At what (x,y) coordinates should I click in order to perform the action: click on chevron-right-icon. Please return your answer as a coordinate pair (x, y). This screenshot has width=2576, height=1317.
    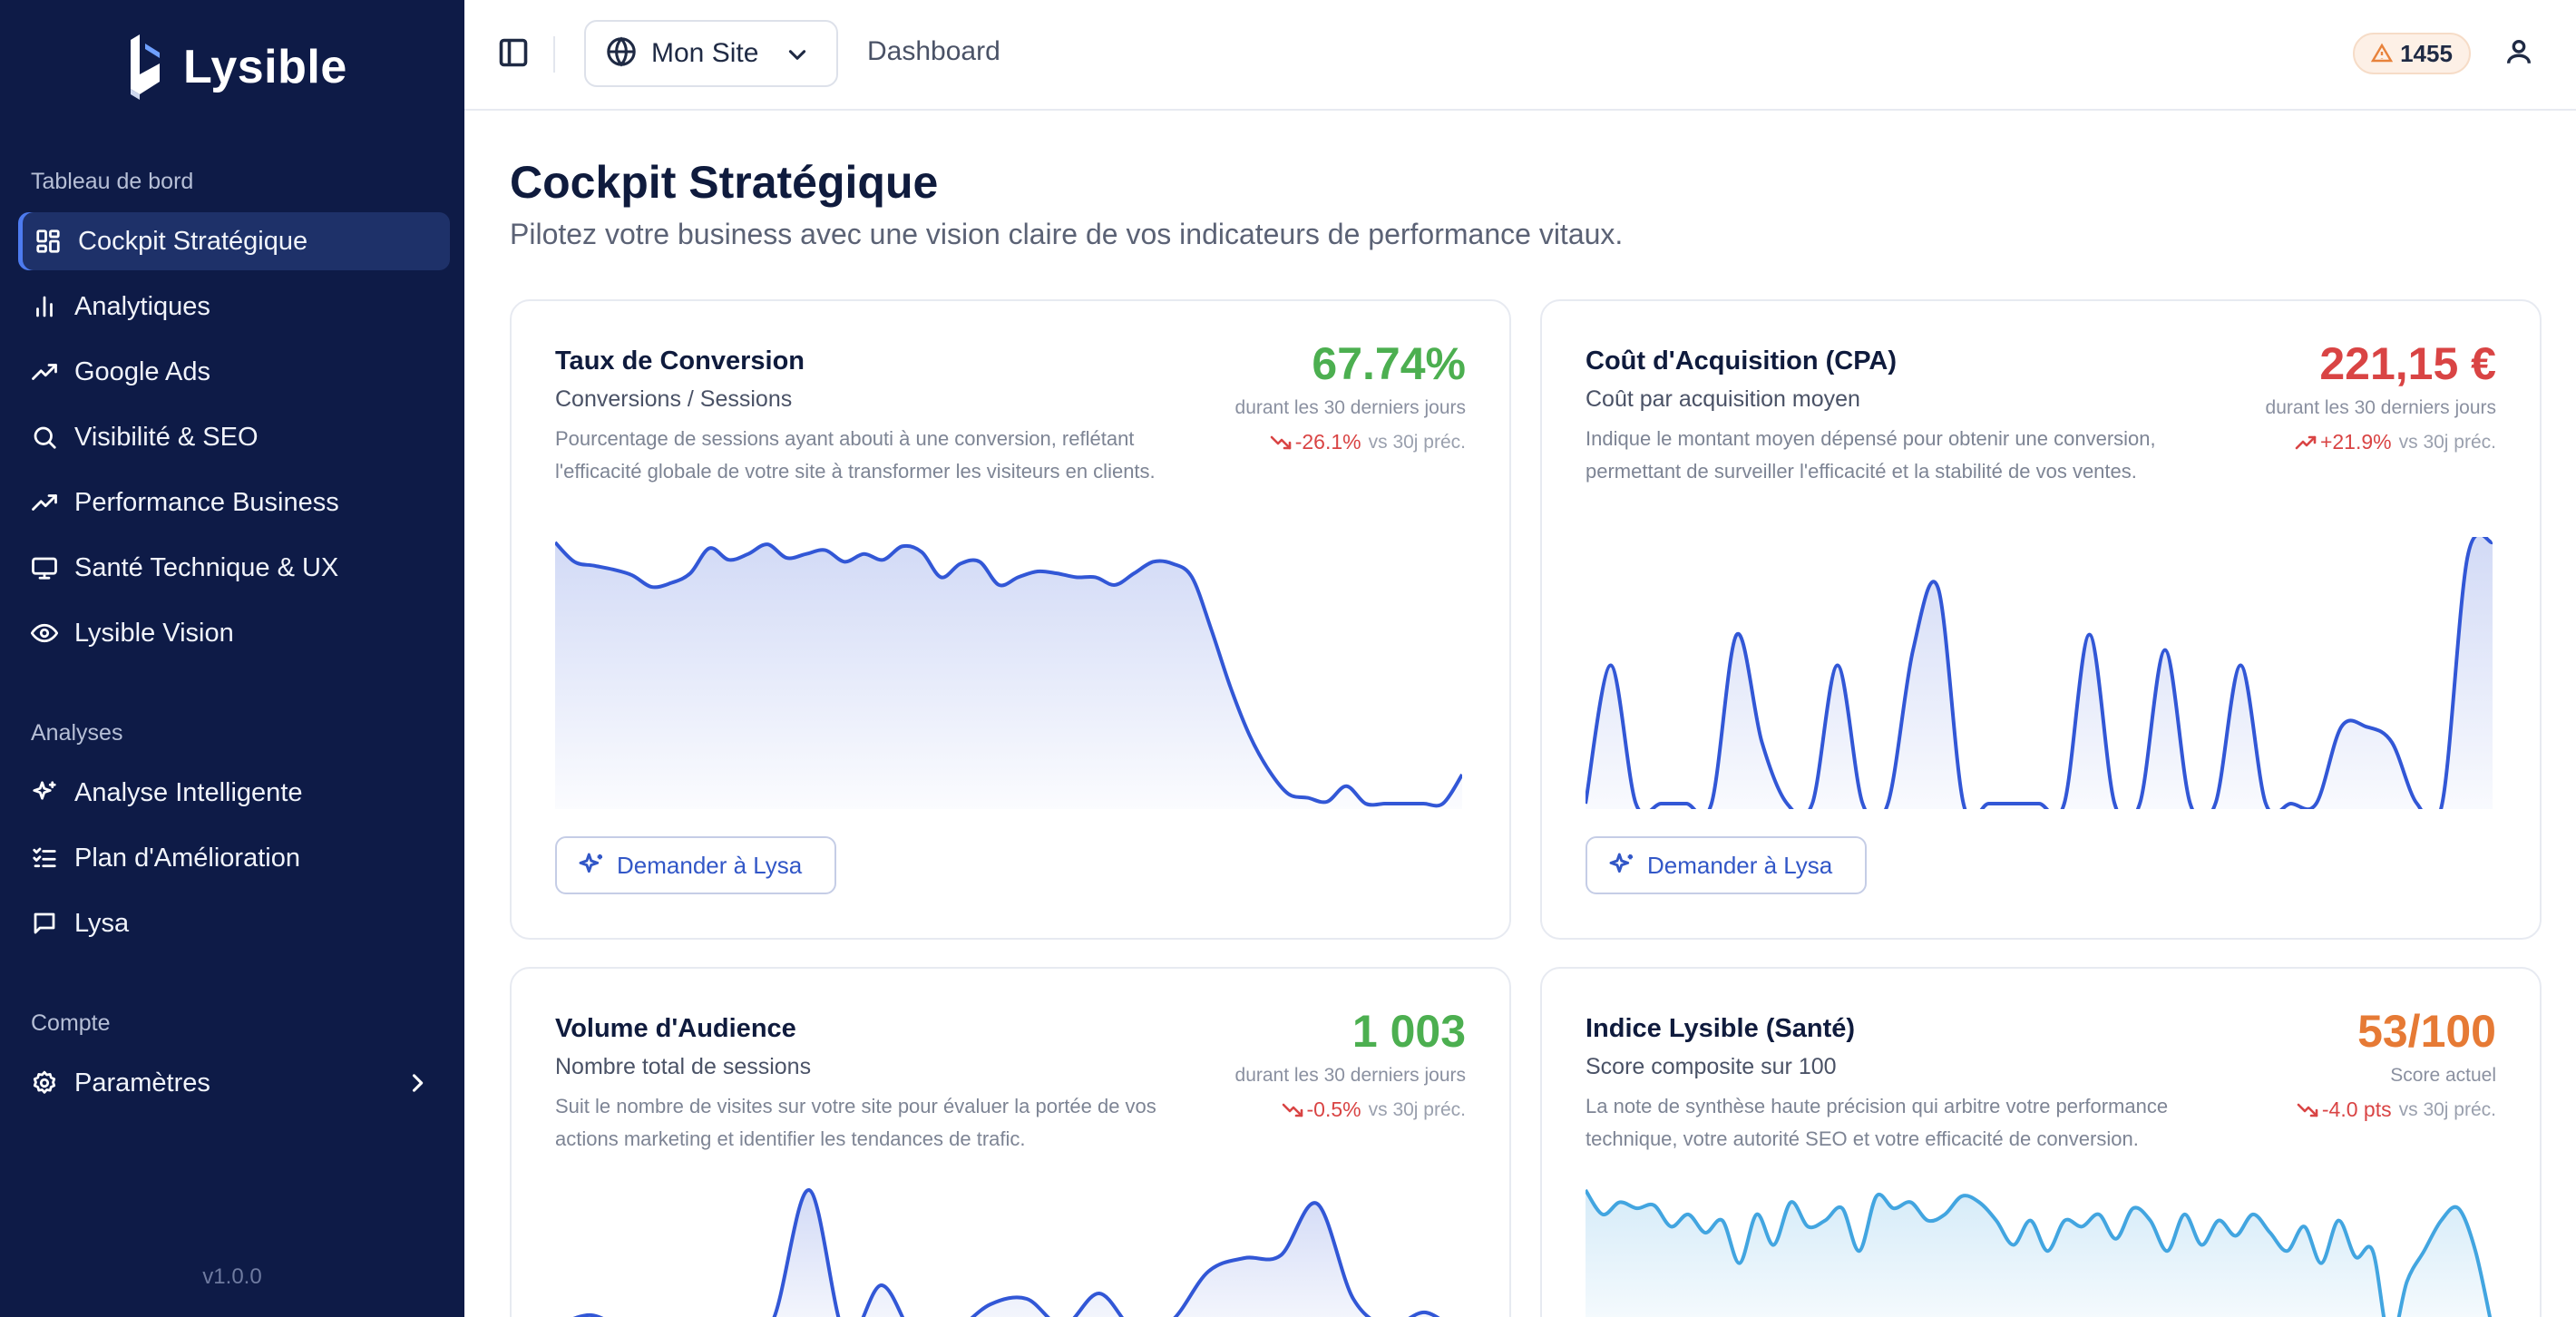
    Looking at the image, I should click on (417, 1083).